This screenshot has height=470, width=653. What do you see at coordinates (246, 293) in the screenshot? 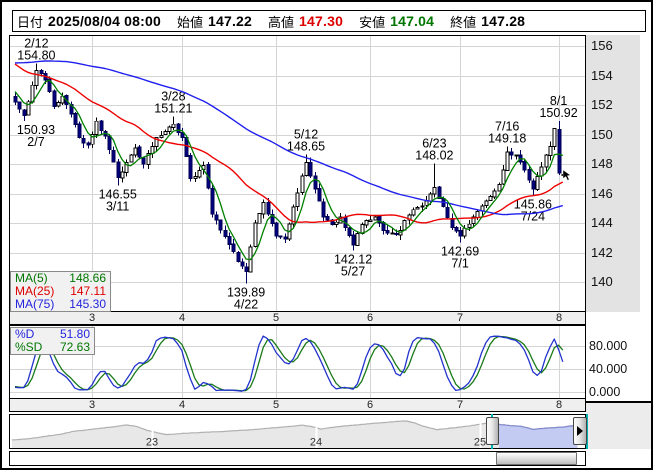
I see `annotation-price: 139.89` at bounding box center [246, 293].